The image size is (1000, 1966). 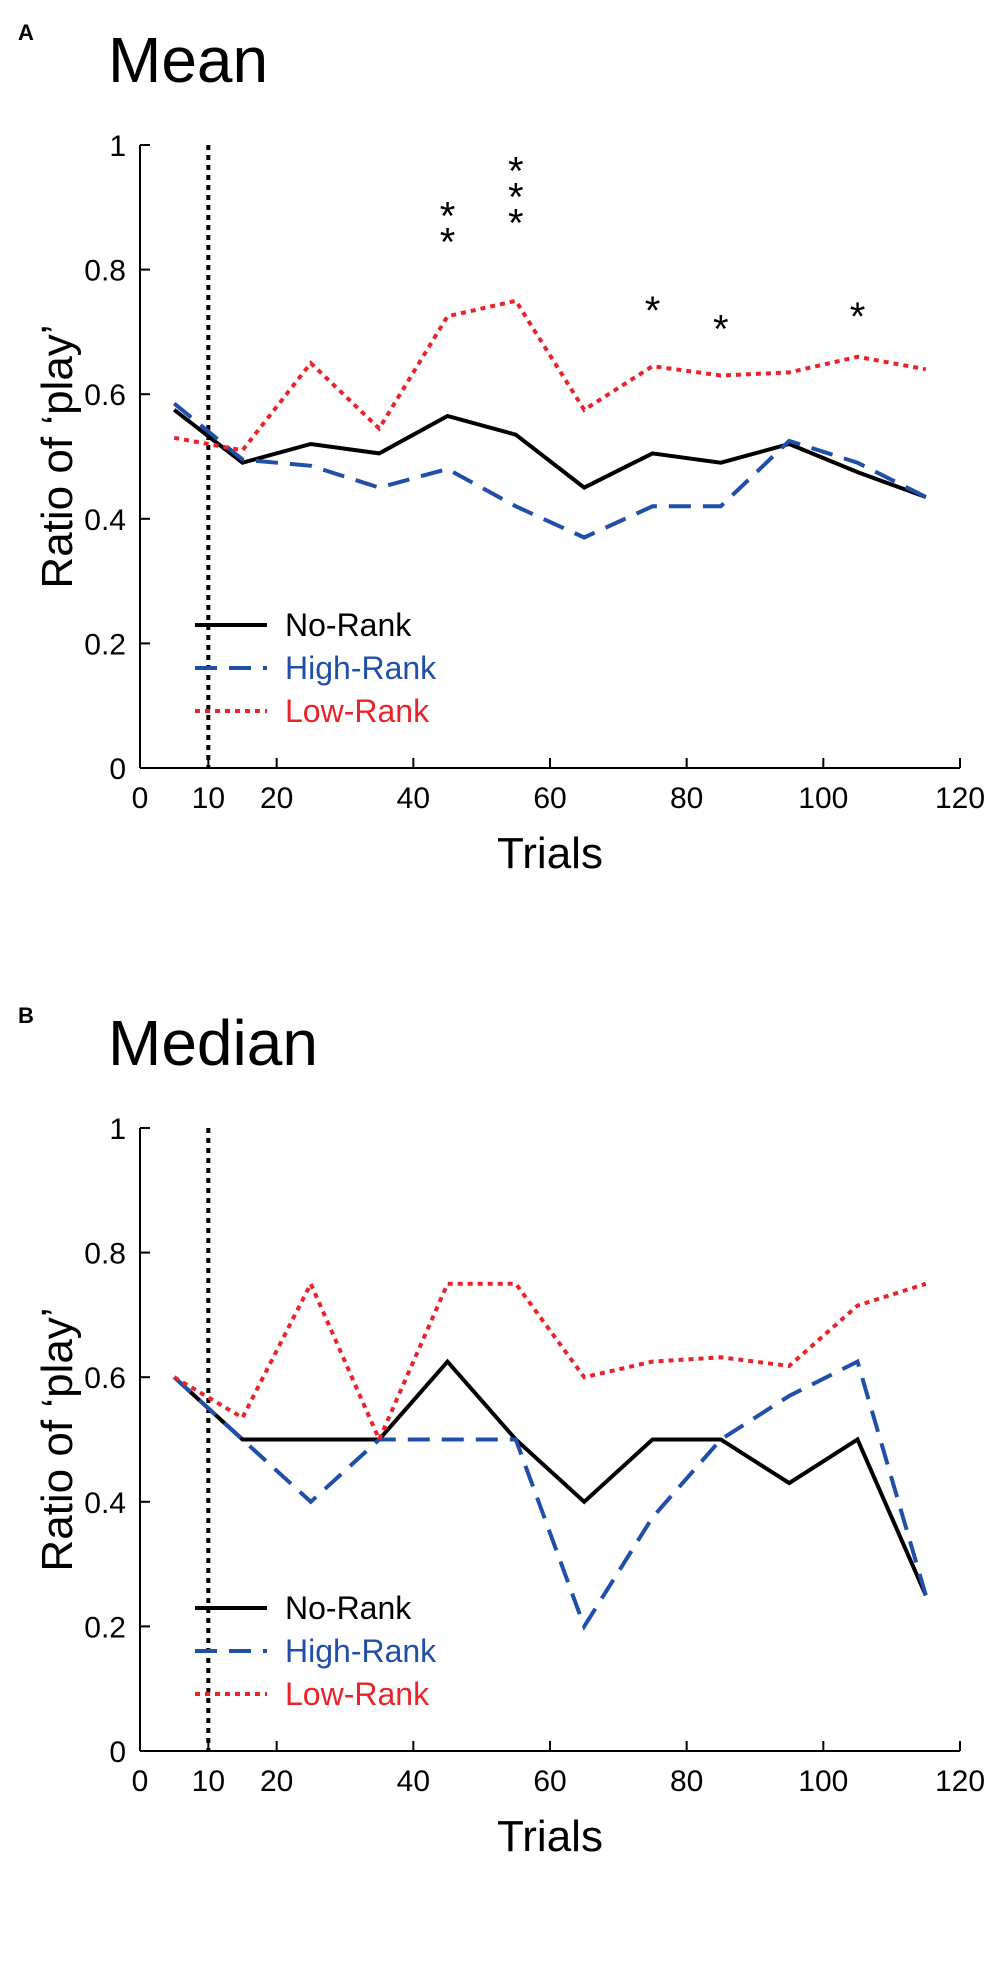 What do you see at coordinates (26, 1015) in the screenshot?
I see `panel-letter: B` at bounding box center [26, 1015].